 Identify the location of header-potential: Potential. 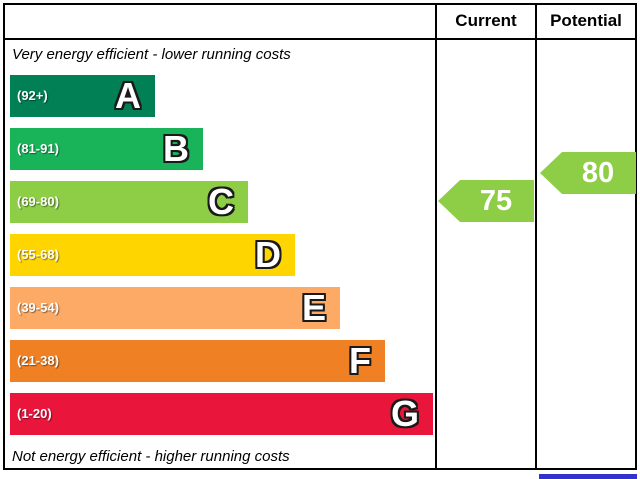
(585, 22).